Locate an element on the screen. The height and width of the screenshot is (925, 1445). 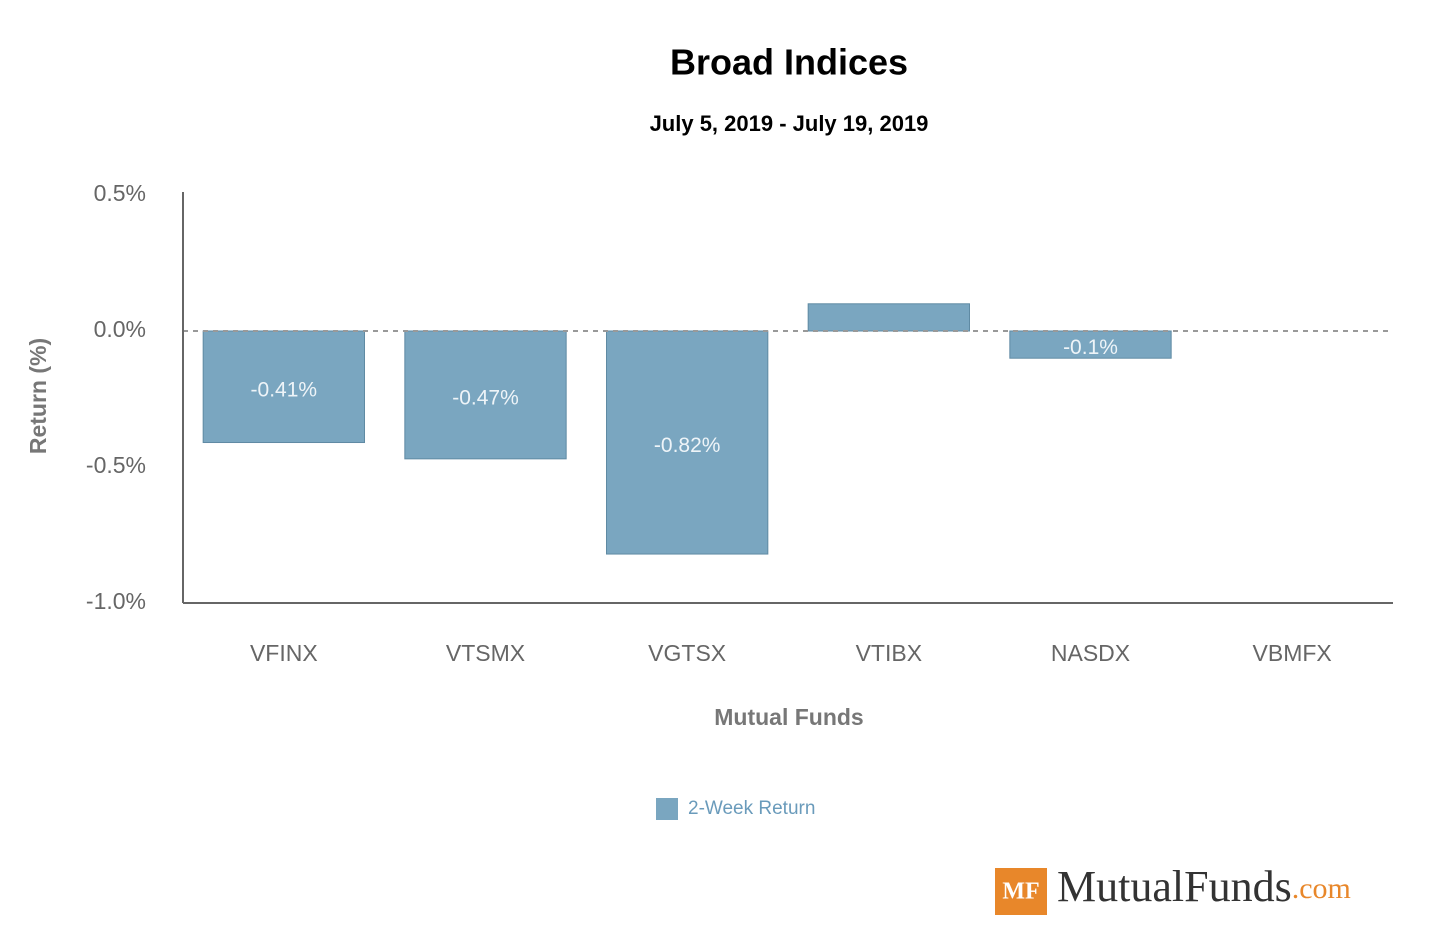
y-tick-label: 0.5% is located at coordinates (120, 193).